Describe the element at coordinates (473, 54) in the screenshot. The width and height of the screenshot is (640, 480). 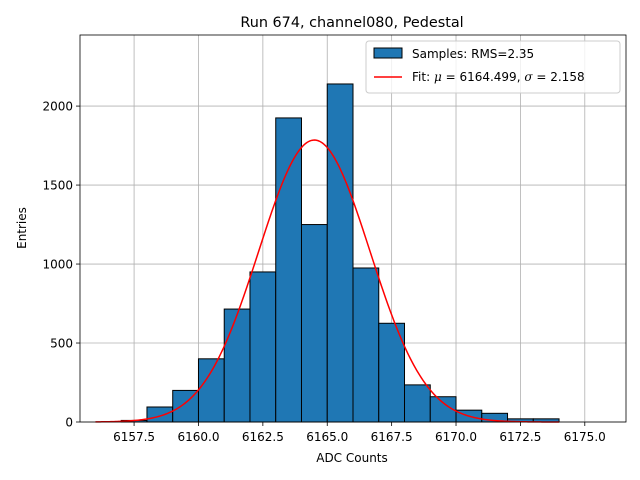
I see `legend-label-samples: Samples: RMS=2.35` at that location.